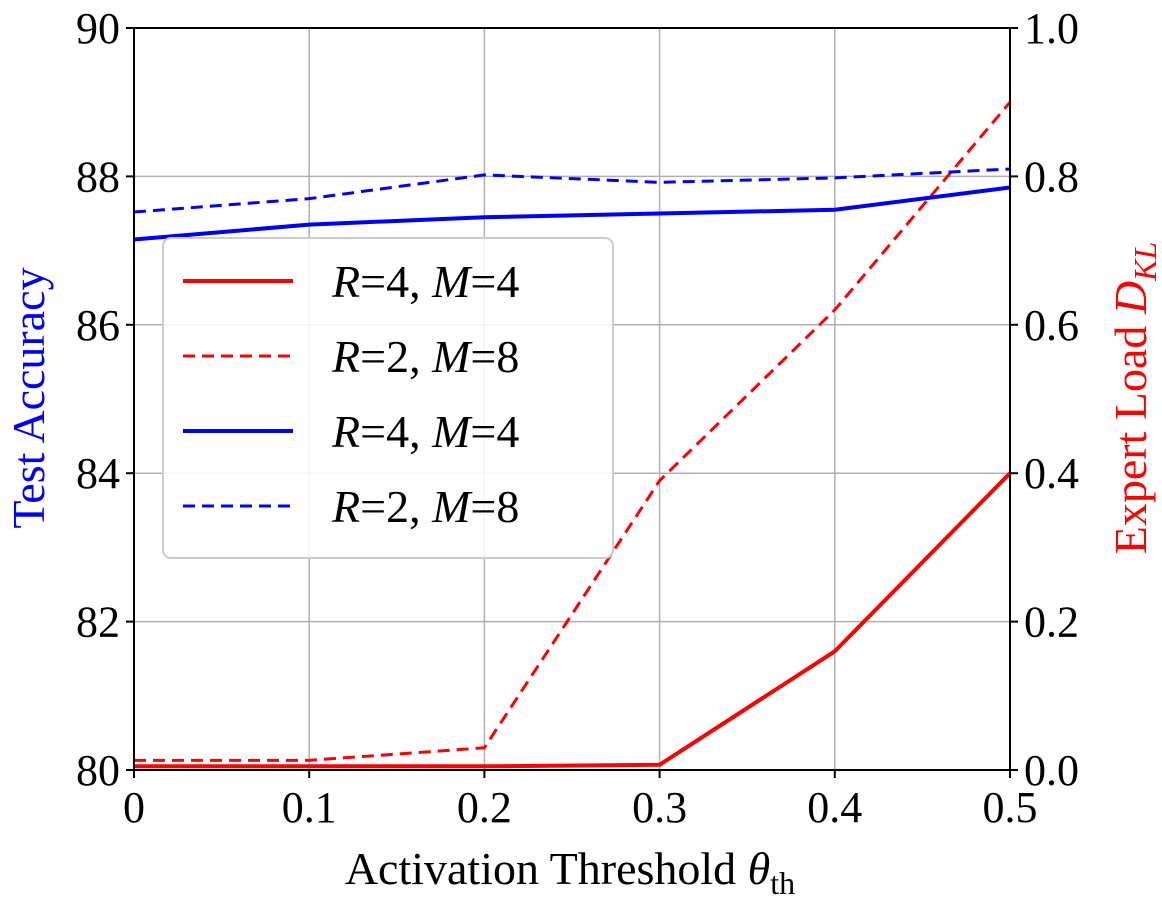 This screenshot has width=1162, height=902. What do you see at coordinates (98, 770) in the screenshot?
I see `left-y-tick-label: 80` at bounding box center [98, 770].